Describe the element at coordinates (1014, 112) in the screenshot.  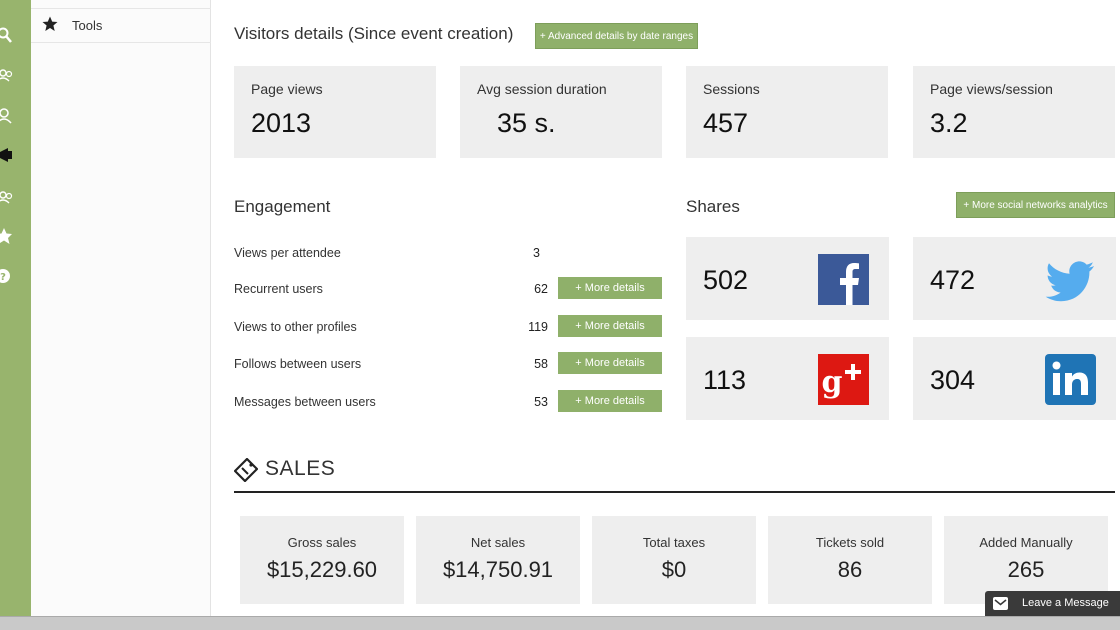
I see `stat-card-page-views-session: Page views/session 3.2` at that location.